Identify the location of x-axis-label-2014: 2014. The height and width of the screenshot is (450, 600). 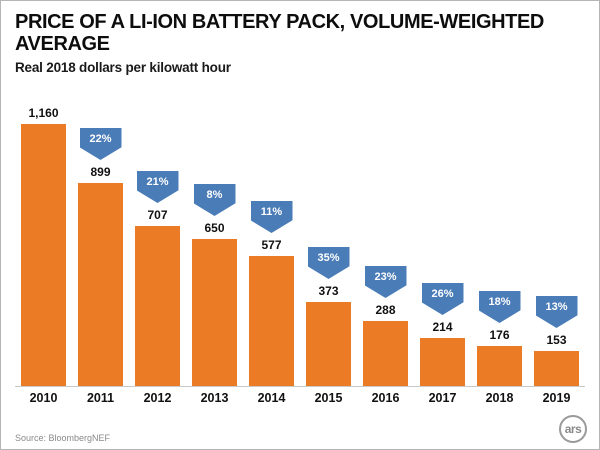
(271, 398).